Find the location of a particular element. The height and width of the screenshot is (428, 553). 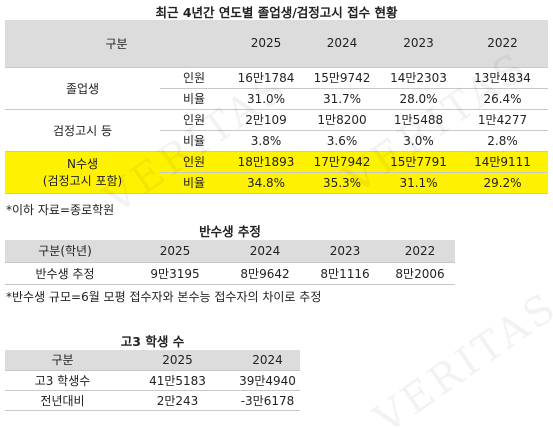

cell: 2.8% is located at coordinates (502, 141).